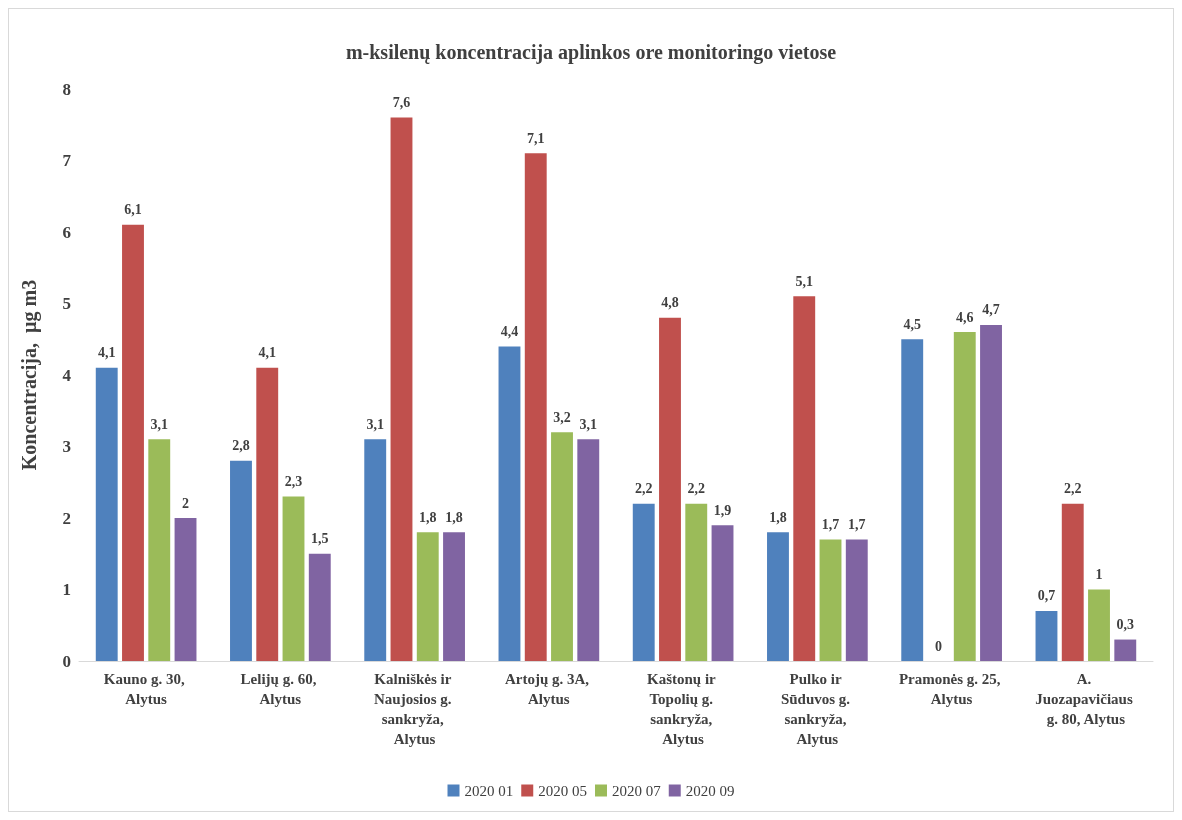 The width and height of the screenshot is (1182, 820). What do you see at coordinates (146, 689) in the screenshot?
I see `x-tick-label: Kauno g. 30, Alytus` at bounding box center [146, 689].